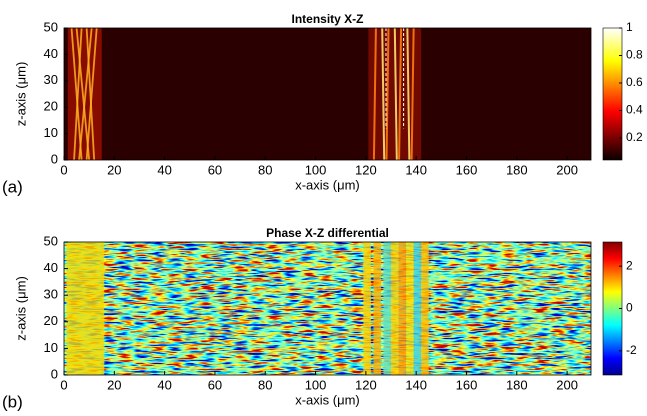  What do you see at coordinates (12, 186) in the screenshot?
I see `panel-label: (a)` at bounding box center [12, 186].